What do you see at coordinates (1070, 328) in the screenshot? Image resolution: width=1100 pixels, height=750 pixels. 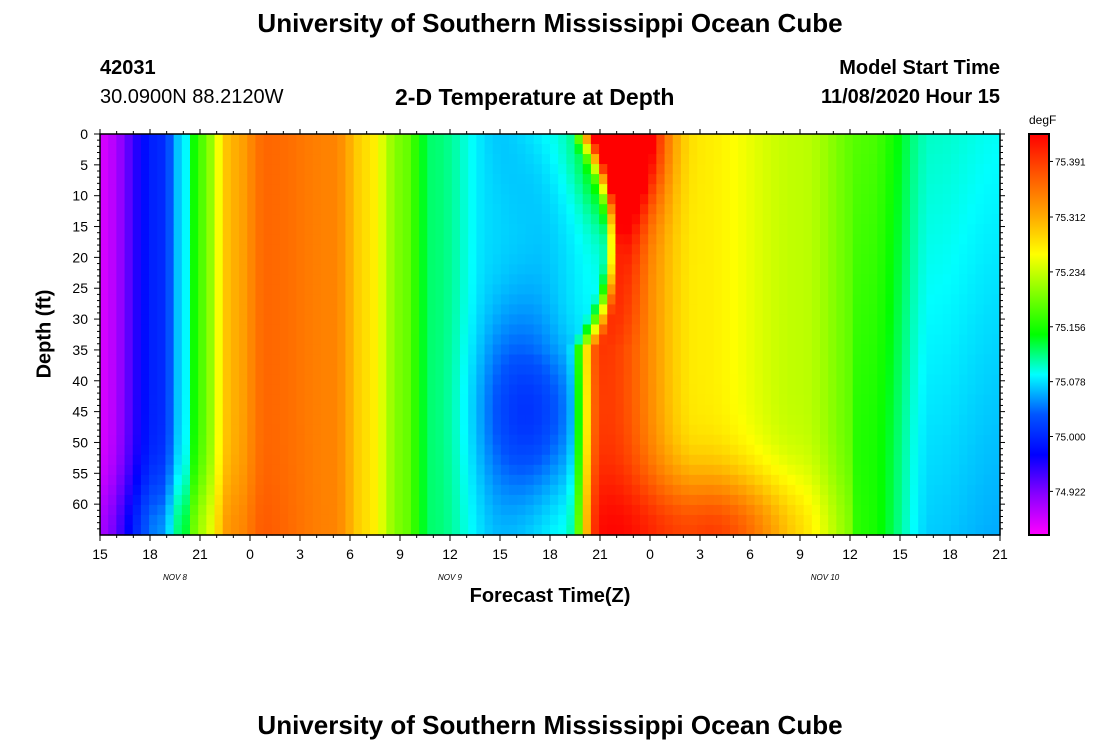 I see `colorbar-label: 75.156` at bounding box center [1070, 328].